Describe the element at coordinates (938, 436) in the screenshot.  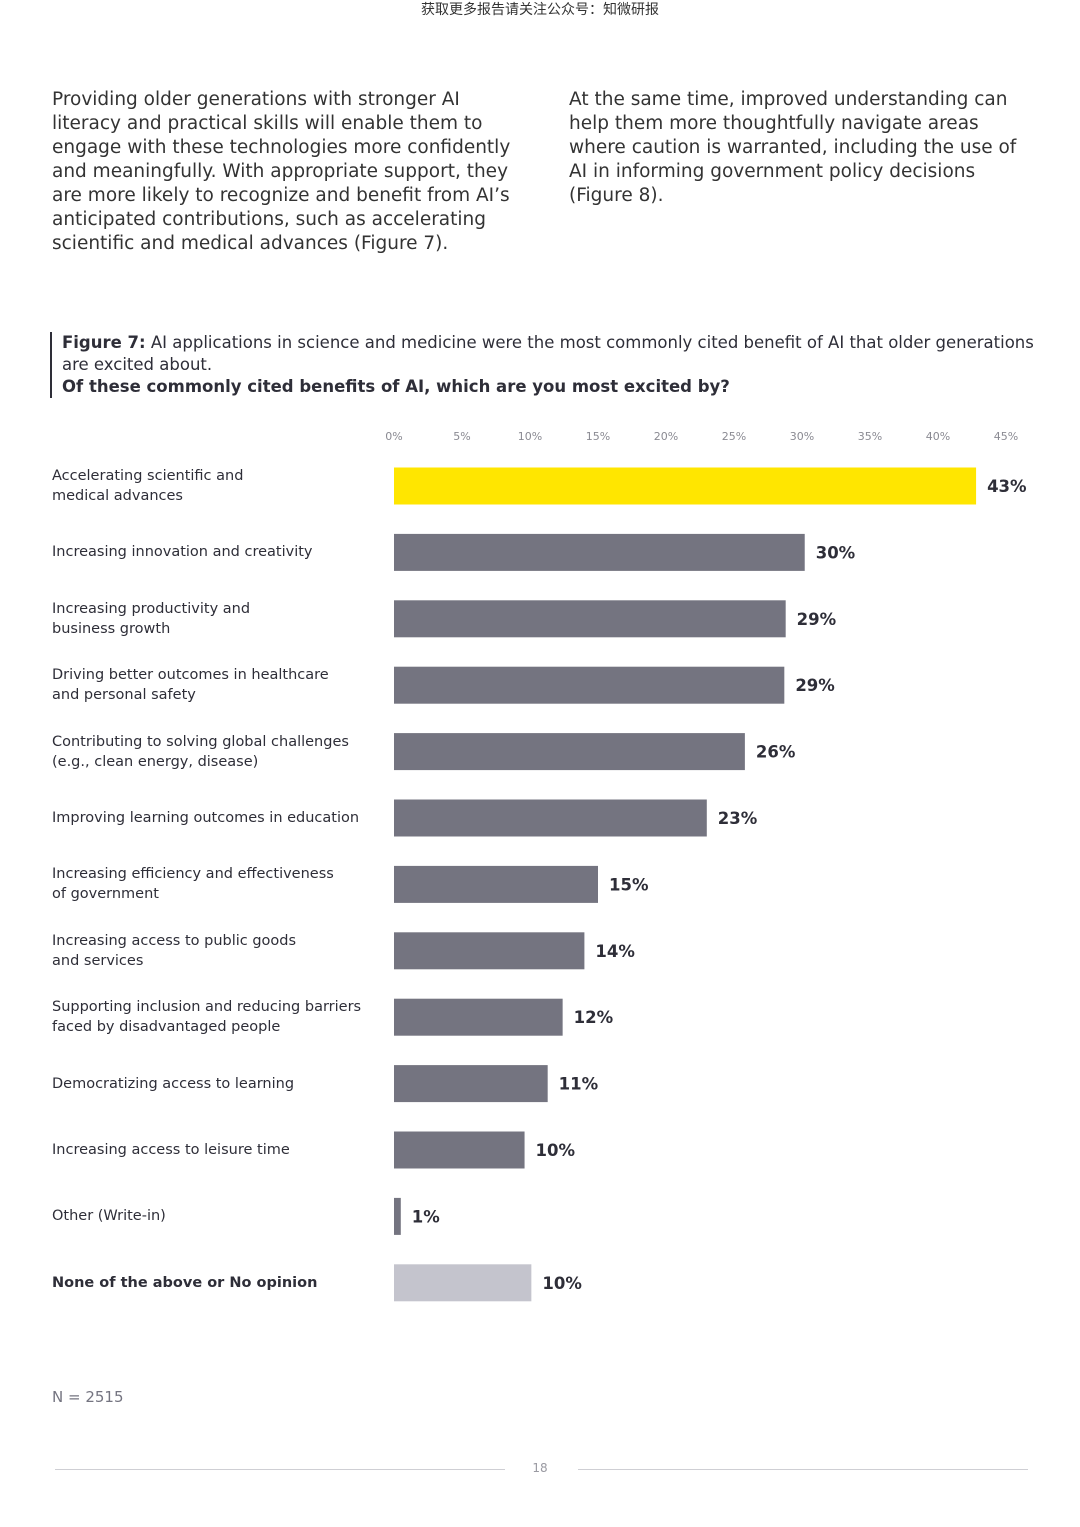
I see `x-tick-label: 40%` at that location.